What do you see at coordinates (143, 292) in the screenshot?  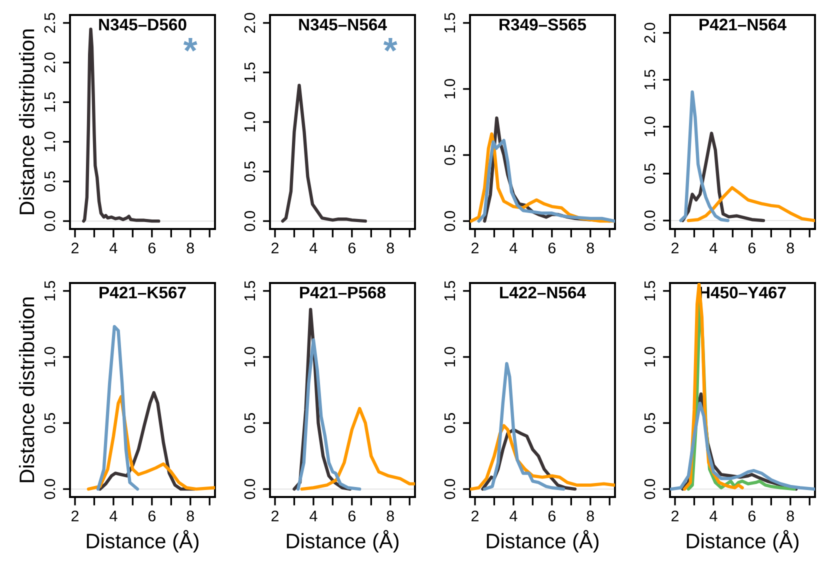 I see `chart-title: P421–K567` at bounding box center [143, 292].